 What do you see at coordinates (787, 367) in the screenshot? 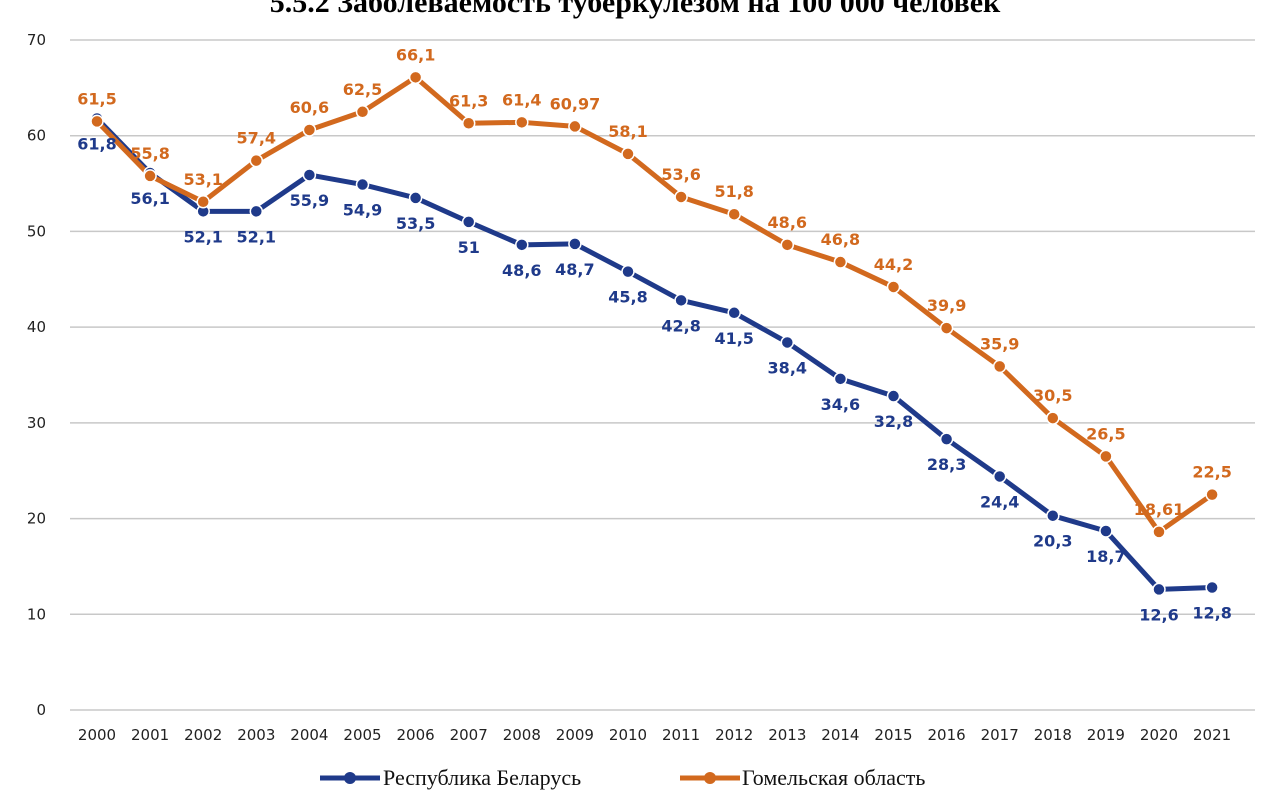
I see `data-label: 38,4` at bounding box center [787, 367].